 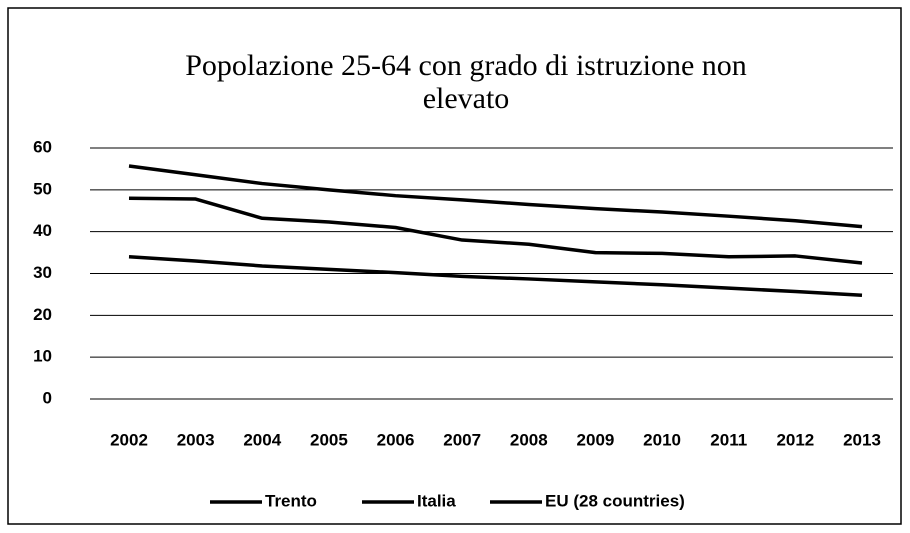 I want to click on y-tick-label: 40, so click(x=42, y=230).